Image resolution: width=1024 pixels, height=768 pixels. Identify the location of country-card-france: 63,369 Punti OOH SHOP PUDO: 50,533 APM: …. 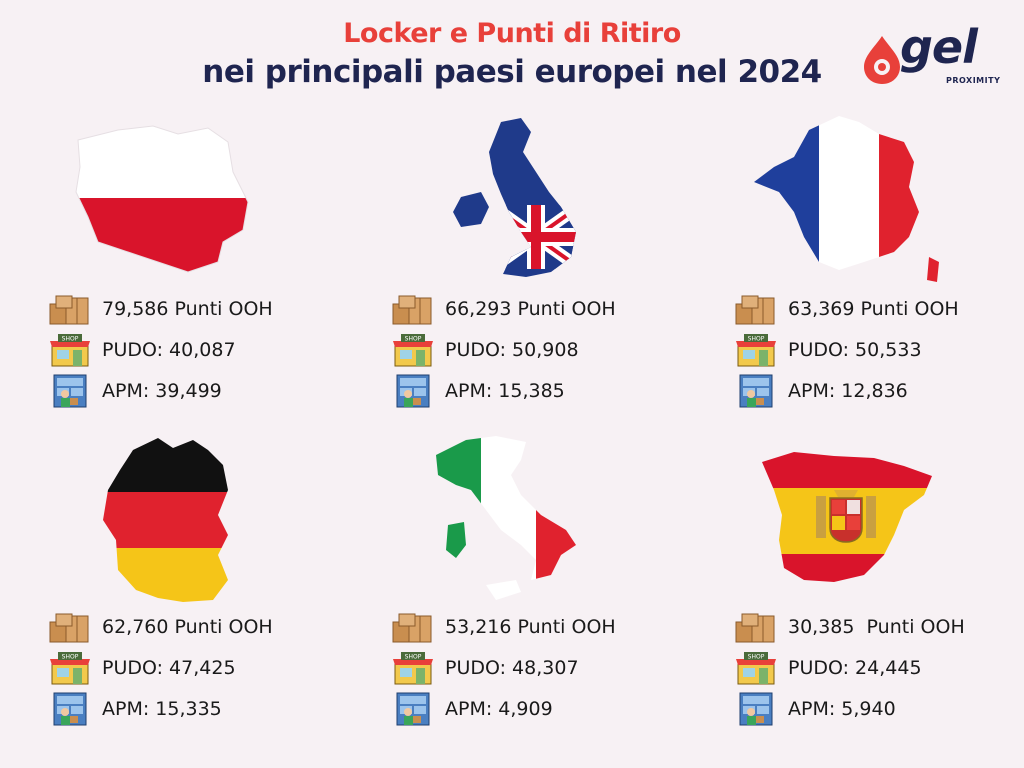
(879, 267).